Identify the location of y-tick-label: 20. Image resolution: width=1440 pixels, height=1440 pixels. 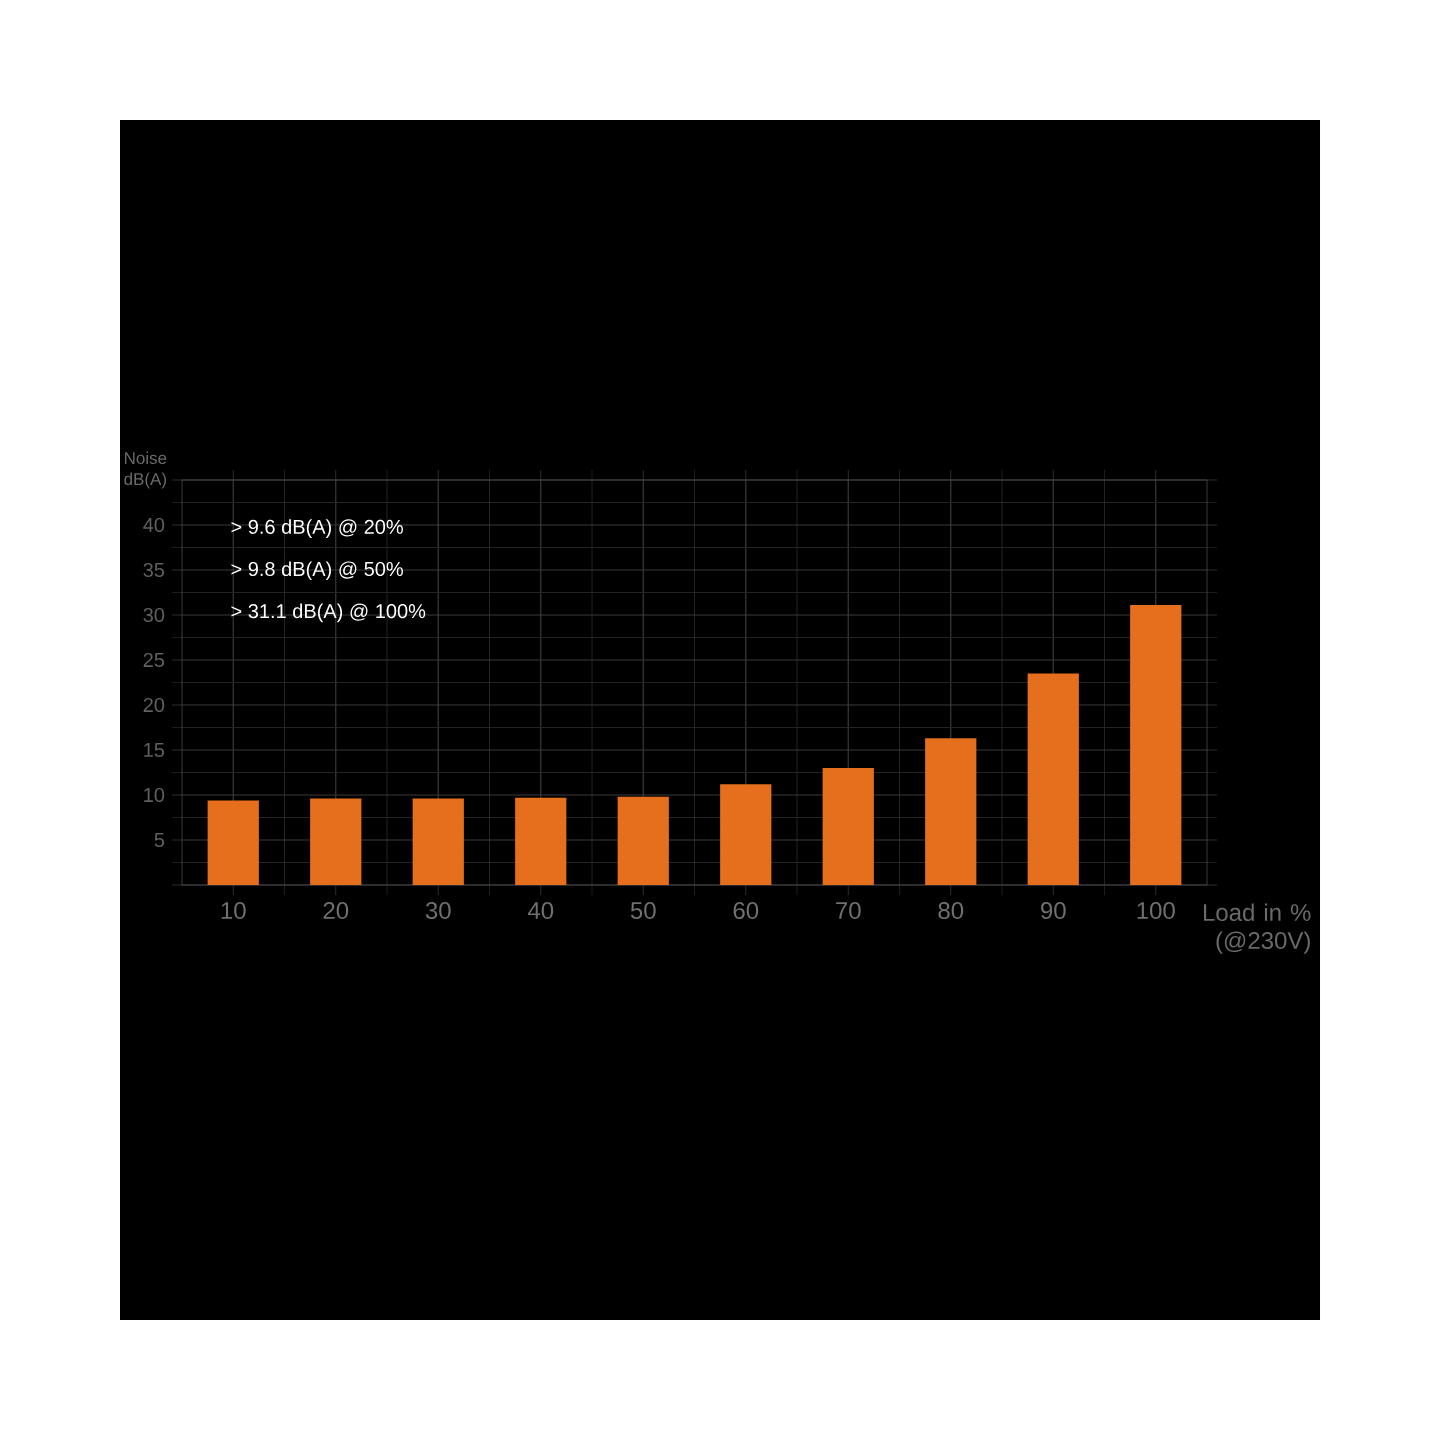
(154, 705).